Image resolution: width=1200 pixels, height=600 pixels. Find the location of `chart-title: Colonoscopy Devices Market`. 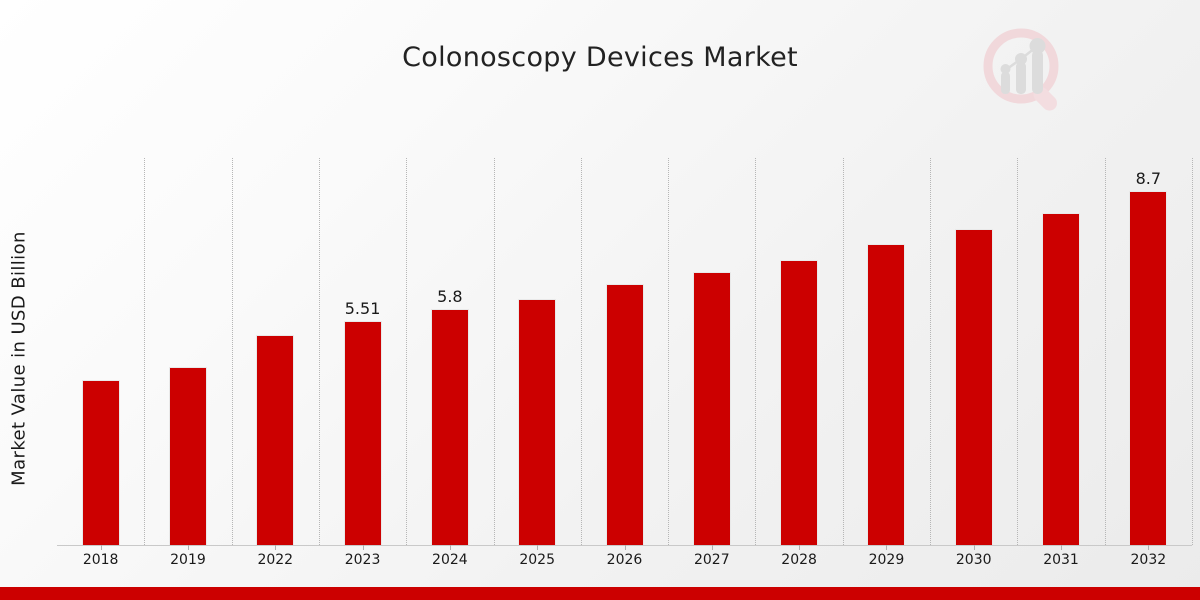

chart-title: Colonoscopy Devices Market is located at coordinates (600, 57).